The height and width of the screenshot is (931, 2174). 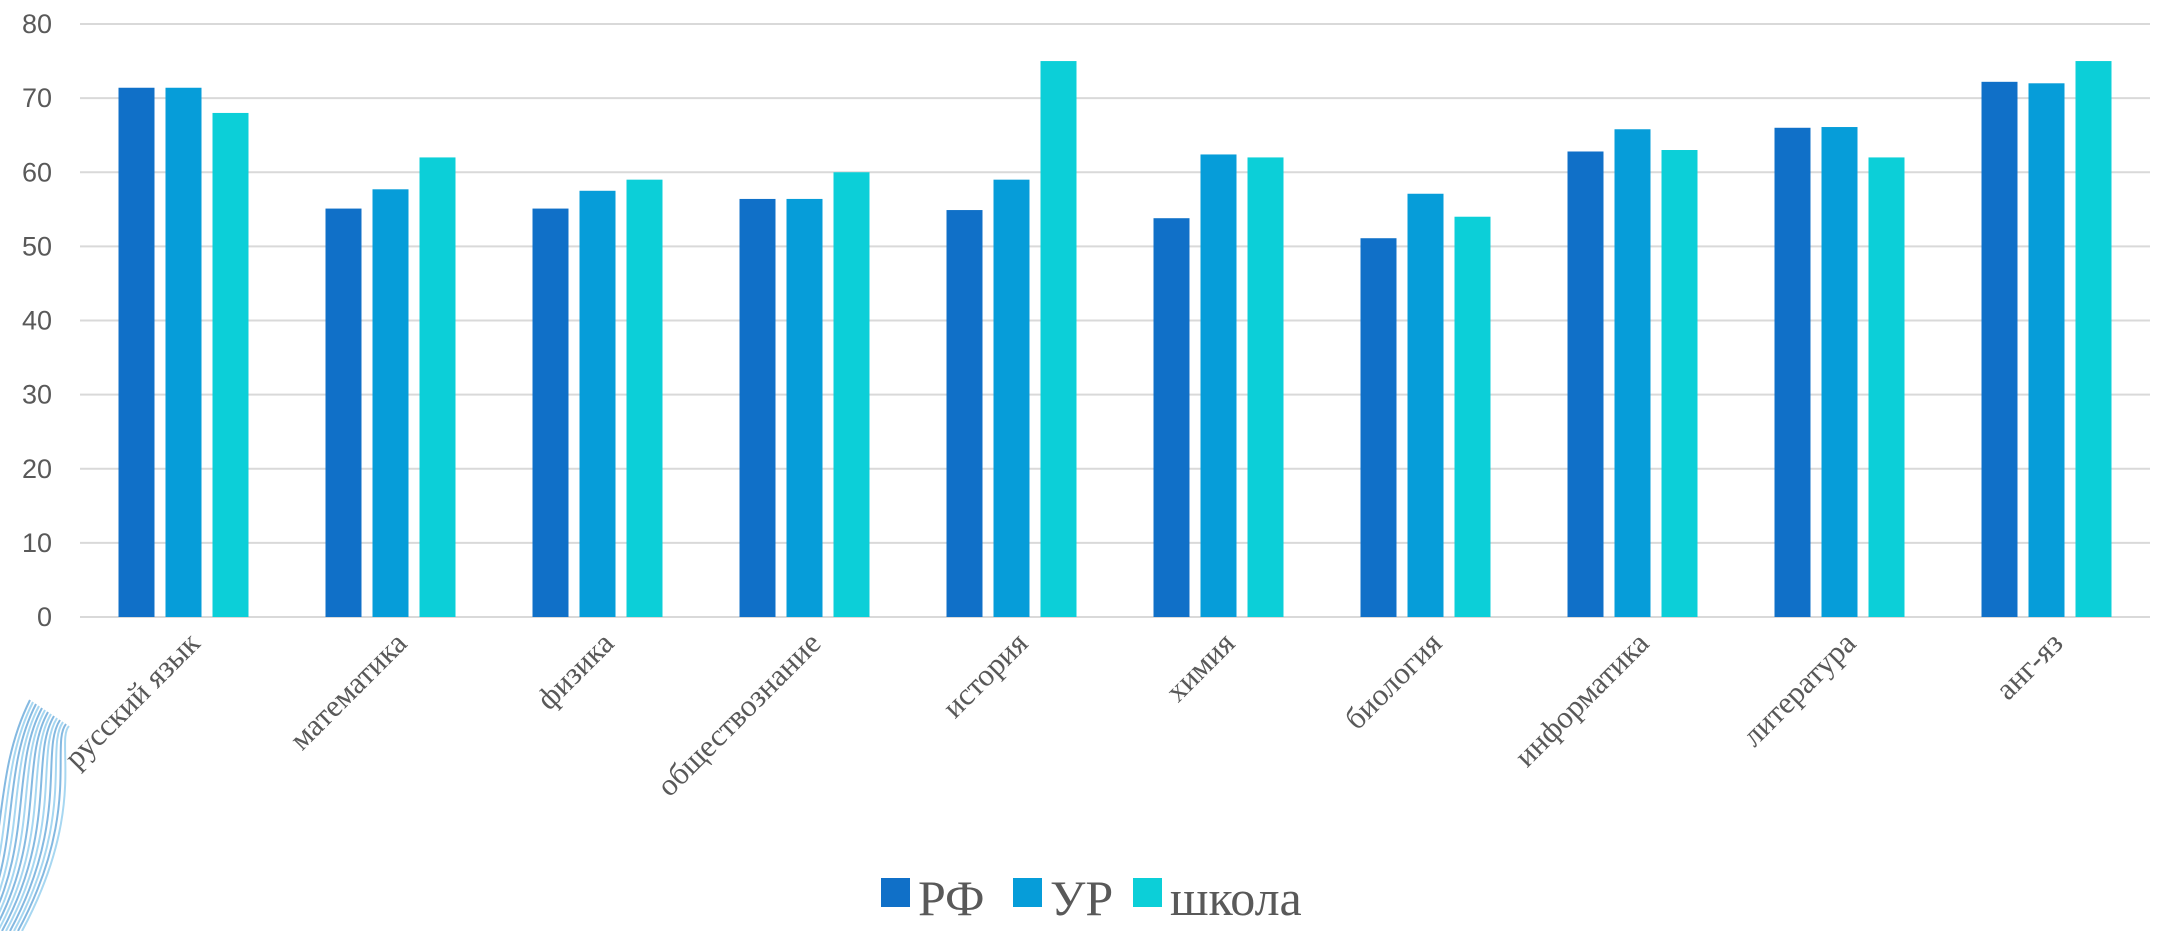 I want to click on legend-label: школа, so click(x=1236, y=898).